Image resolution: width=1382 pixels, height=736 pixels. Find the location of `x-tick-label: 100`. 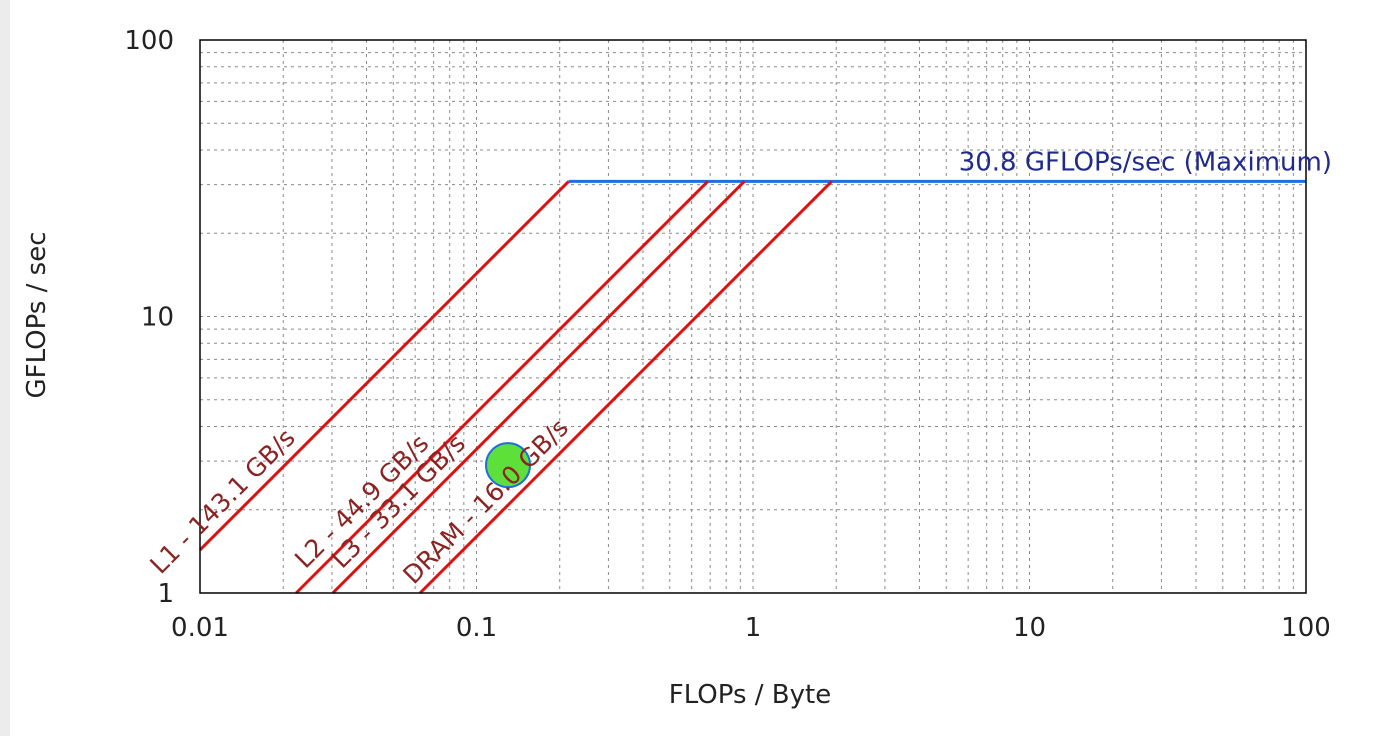

x-tick-label: 100 is located at coordinates (1306, 628).